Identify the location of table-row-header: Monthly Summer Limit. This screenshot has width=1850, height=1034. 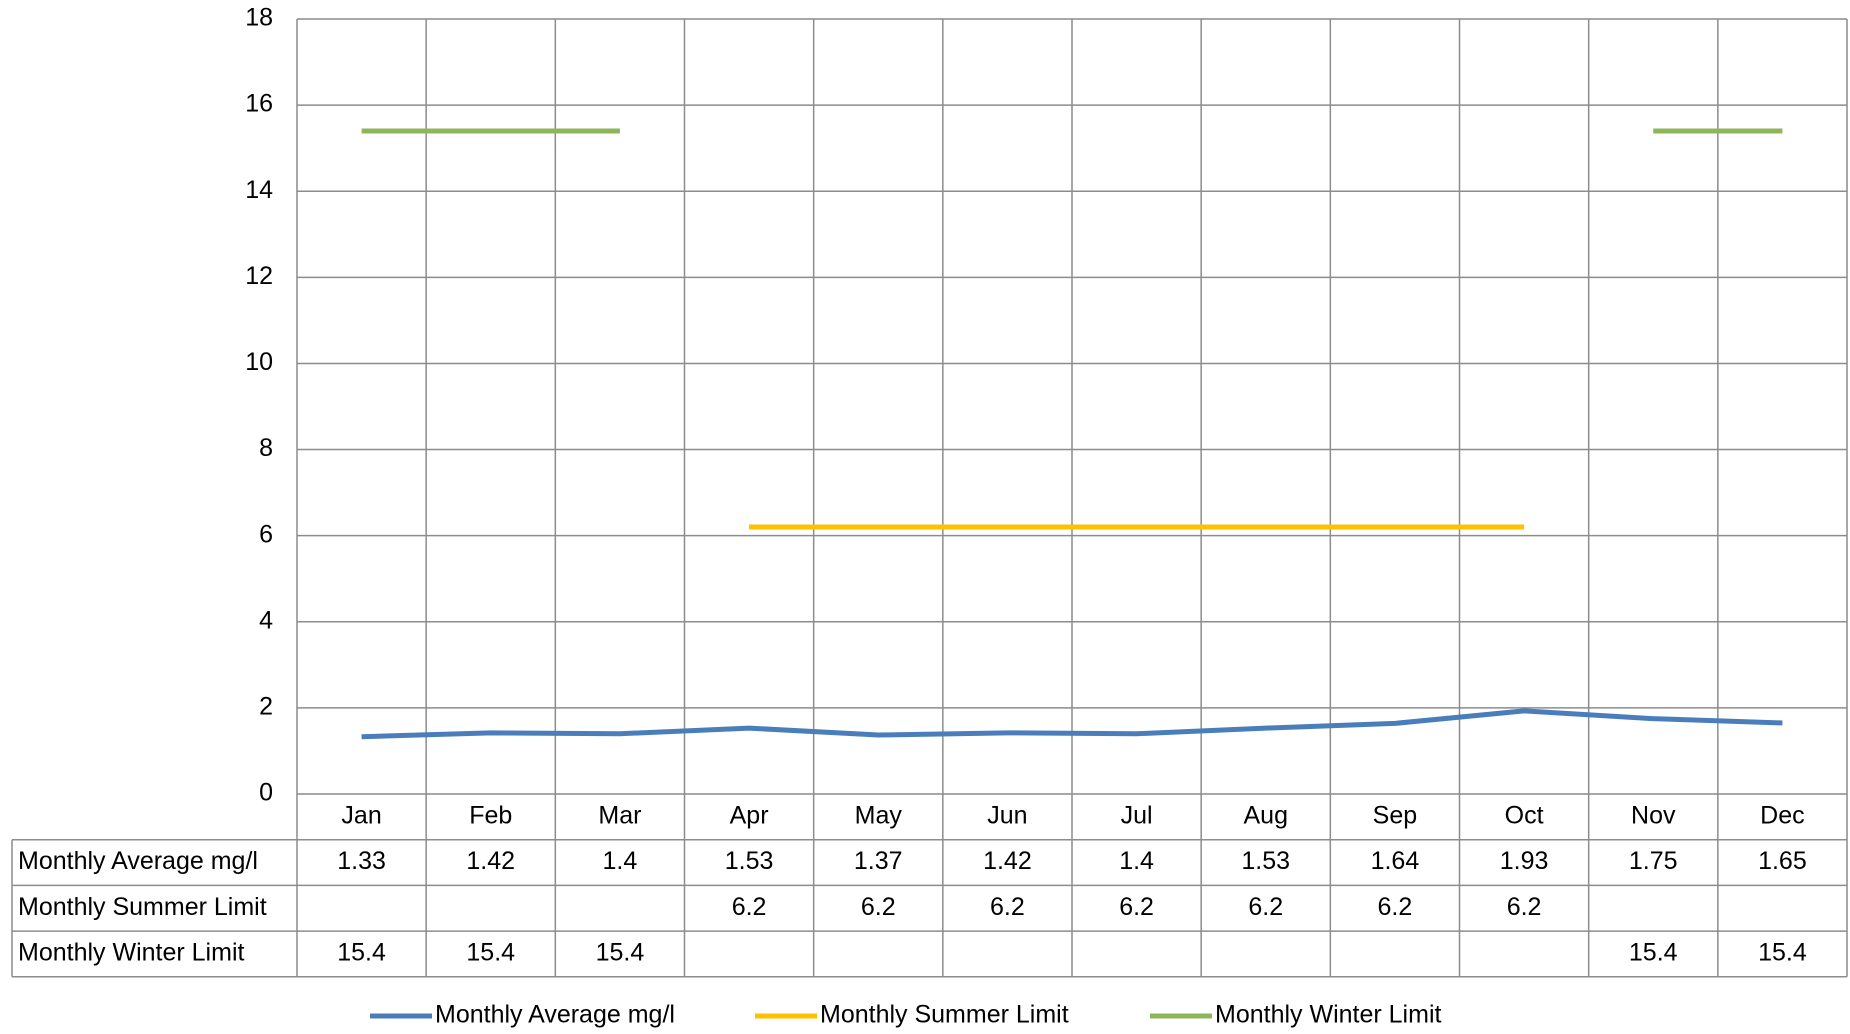
(142, 907).